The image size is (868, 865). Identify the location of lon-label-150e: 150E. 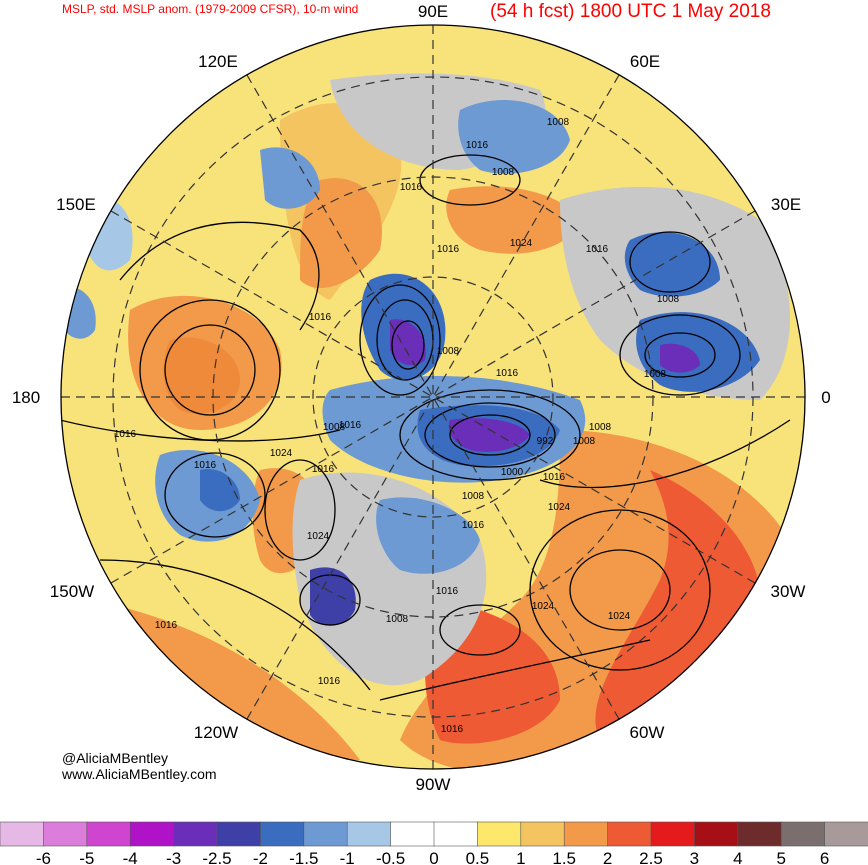
(76, 204).